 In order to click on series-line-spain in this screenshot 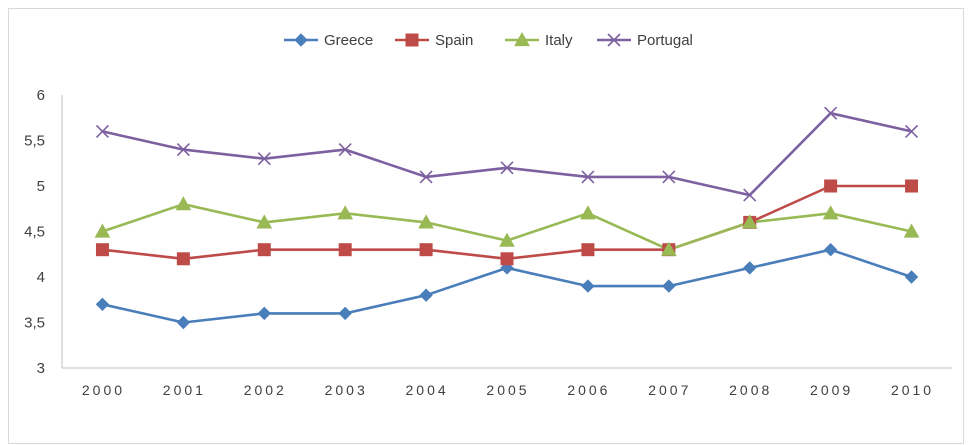, I will do `click(507, 222)`.